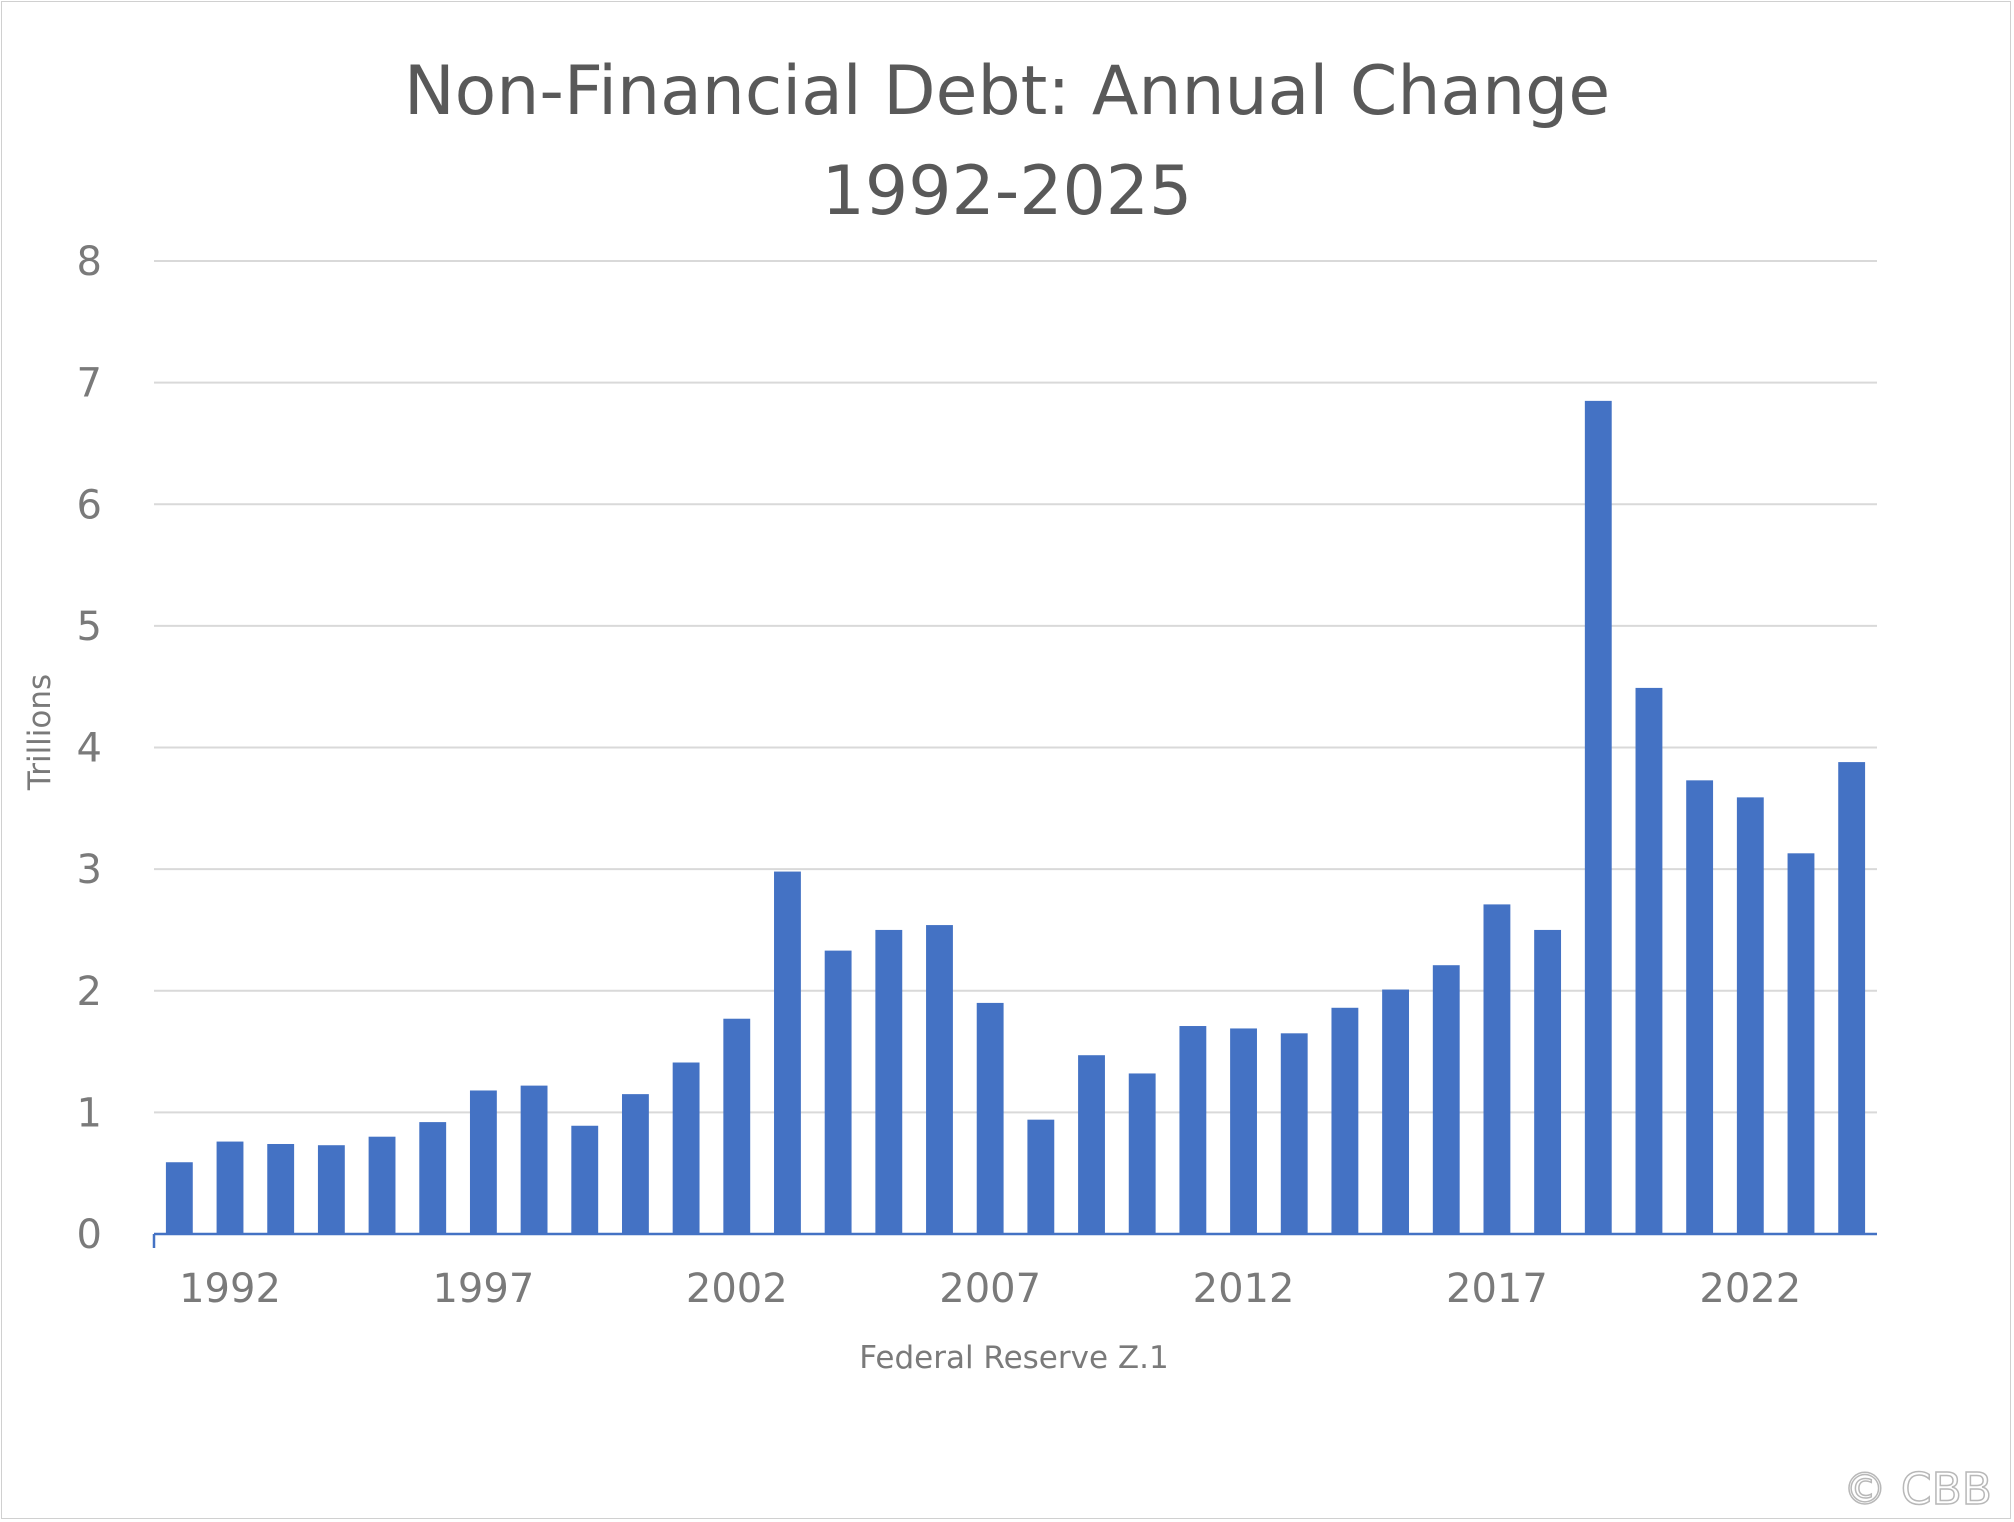 This screenshot has height=1522, width=2014. Describe the element at coordinates (230, 1289) in the screenshot. I see `x-tick-label: 1992` at that location.